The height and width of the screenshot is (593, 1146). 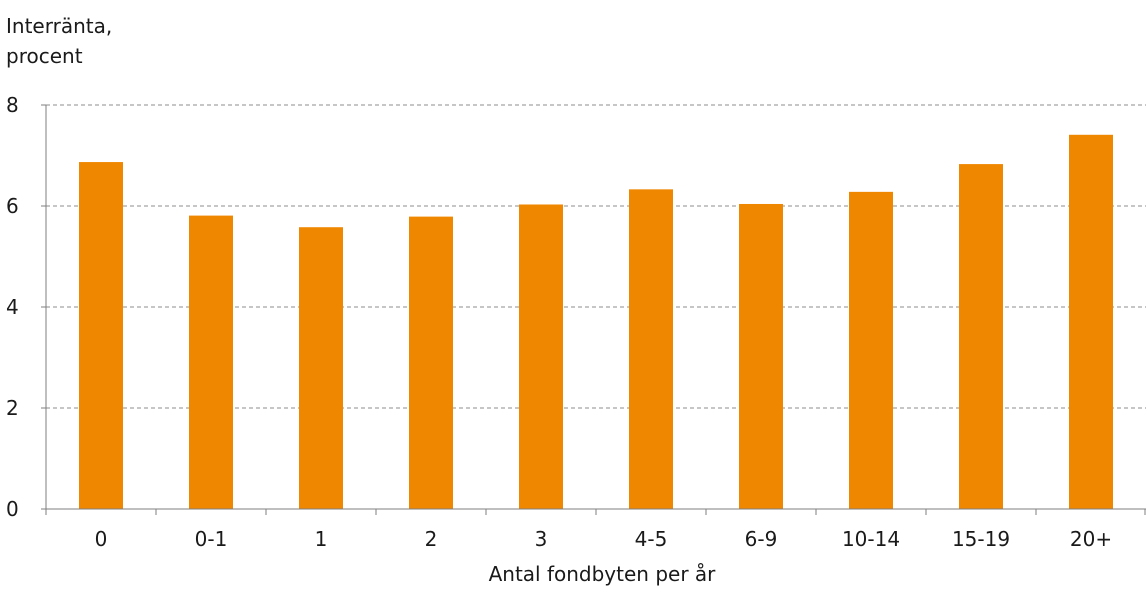 I want to click on x-tick-label: 3, so click(x=541, y=539).